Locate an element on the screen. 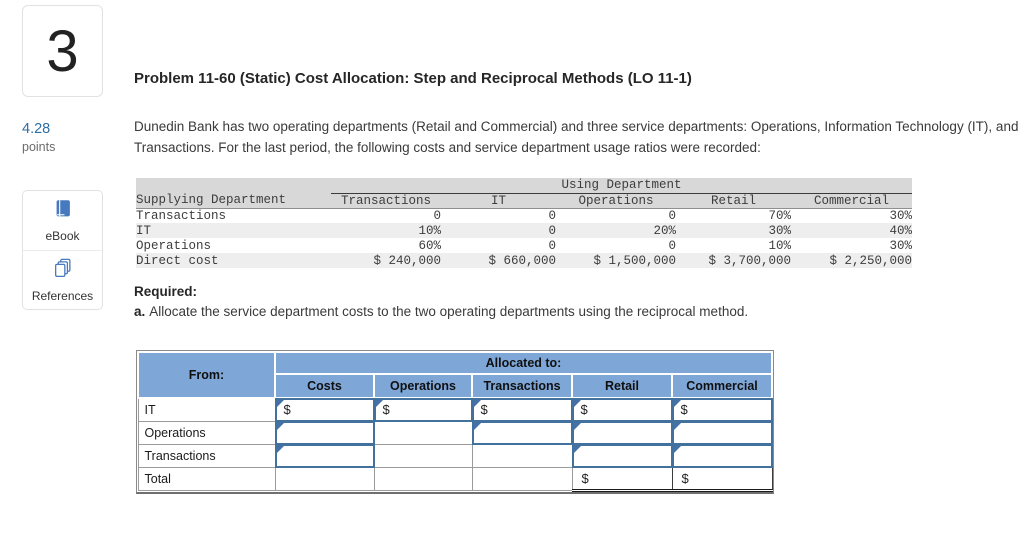 Image resolution: width=1024 pixels, height=552 pixels. operations-transactions-input is located at coordinates (522, 432).